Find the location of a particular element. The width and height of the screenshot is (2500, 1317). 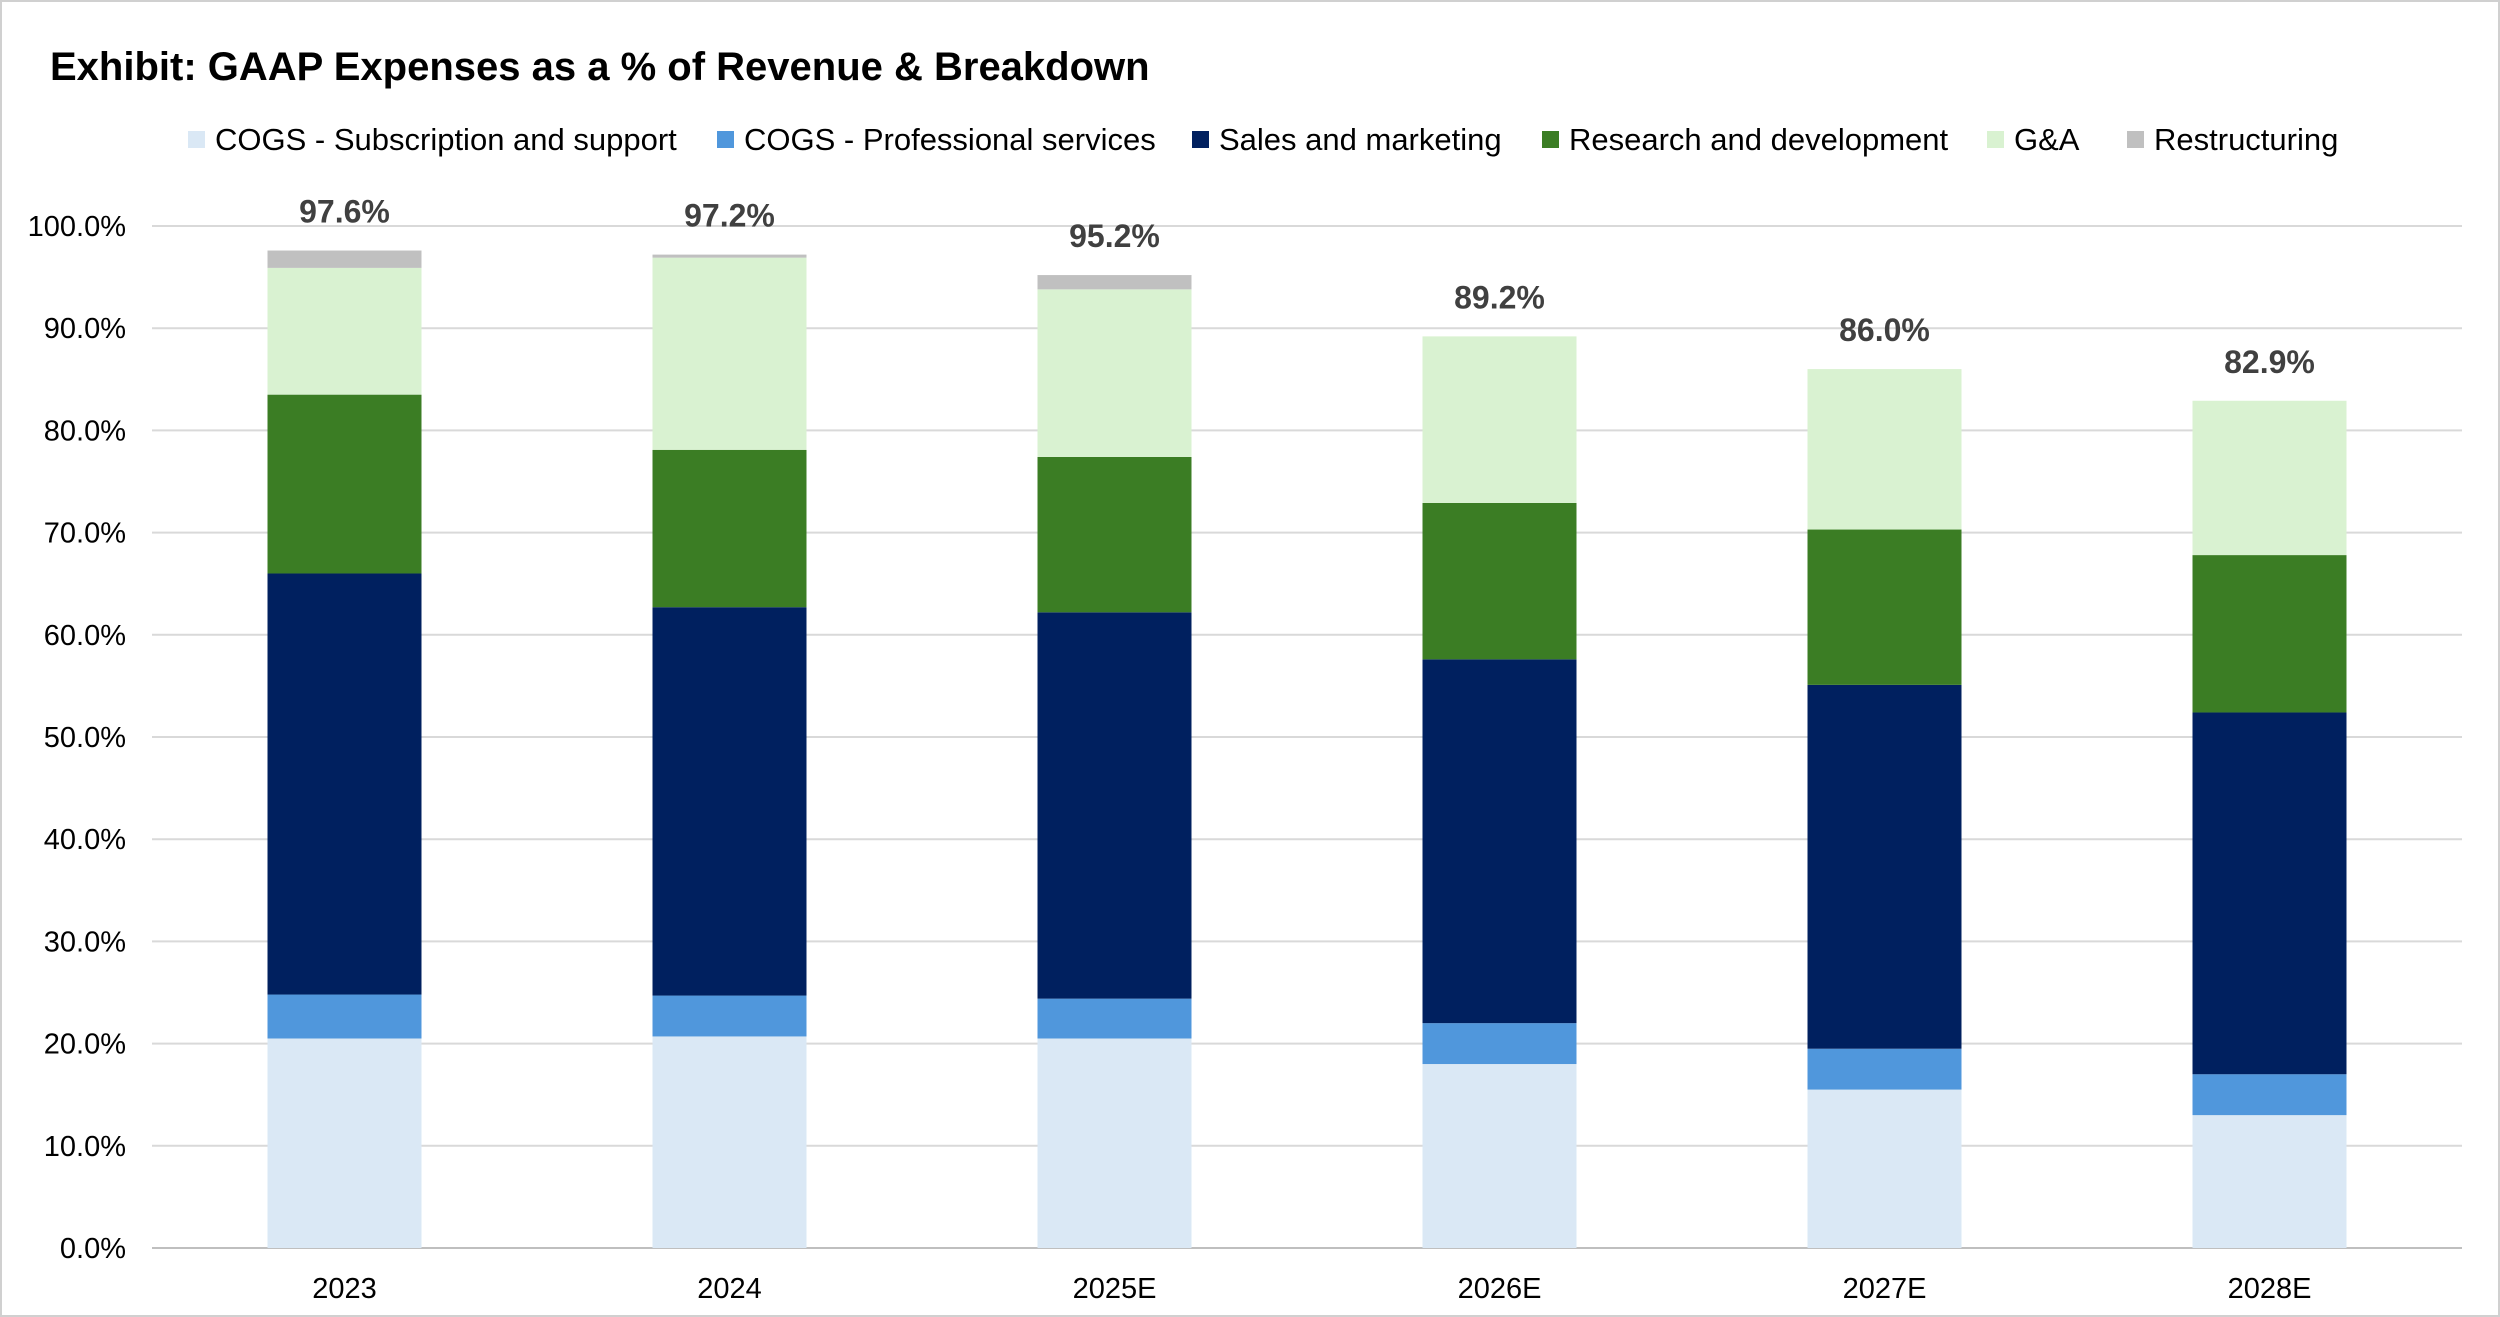

legend-item: COGS - Subscription and support is located at coordinates (432, 139).